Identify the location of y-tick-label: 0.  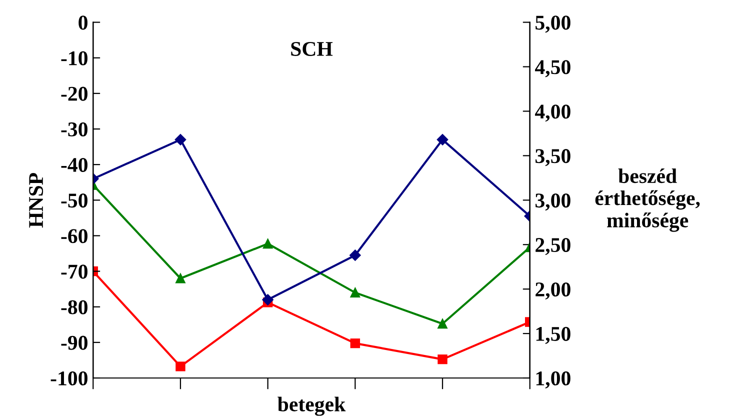
(83, 23).